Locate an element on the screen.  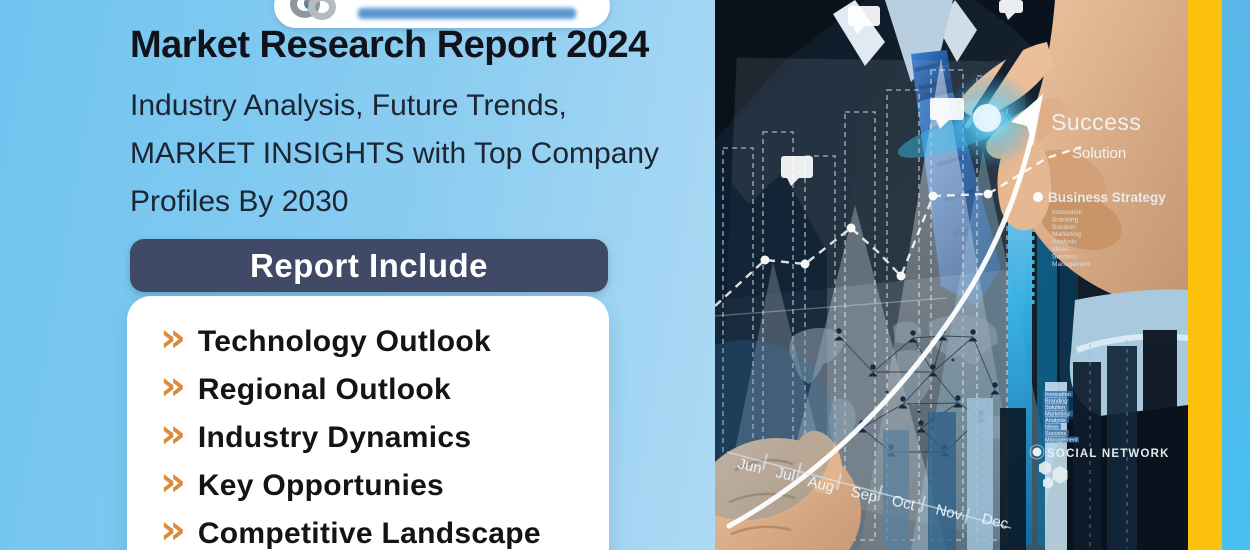
list-item: » Key Opportunies is located at coordinates (368, 486).